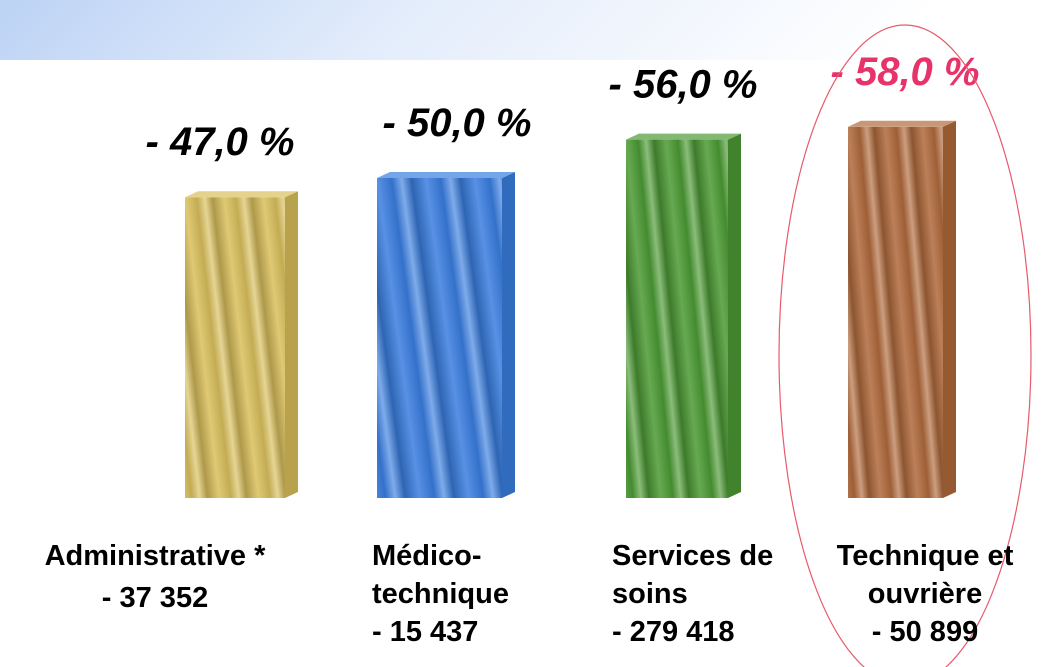 The width and height of the screenshot is (1056, 667). I want to click on category-label: Services de soins - 279 418, so click(697, 594).